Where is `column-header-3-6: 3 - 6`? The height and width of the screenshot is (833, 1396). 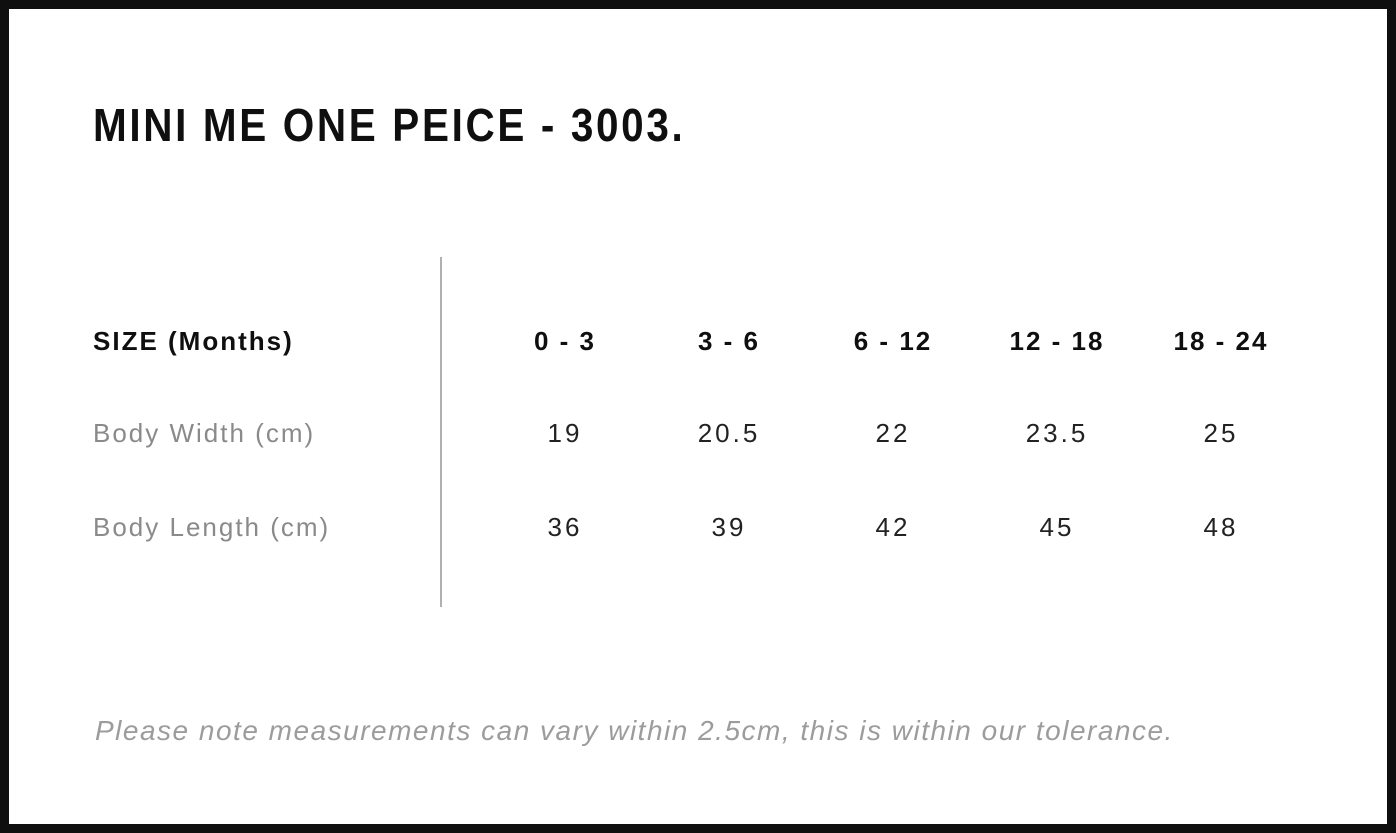 column-header-3-6: 3 - 6 is located at coordinates (729, 341).